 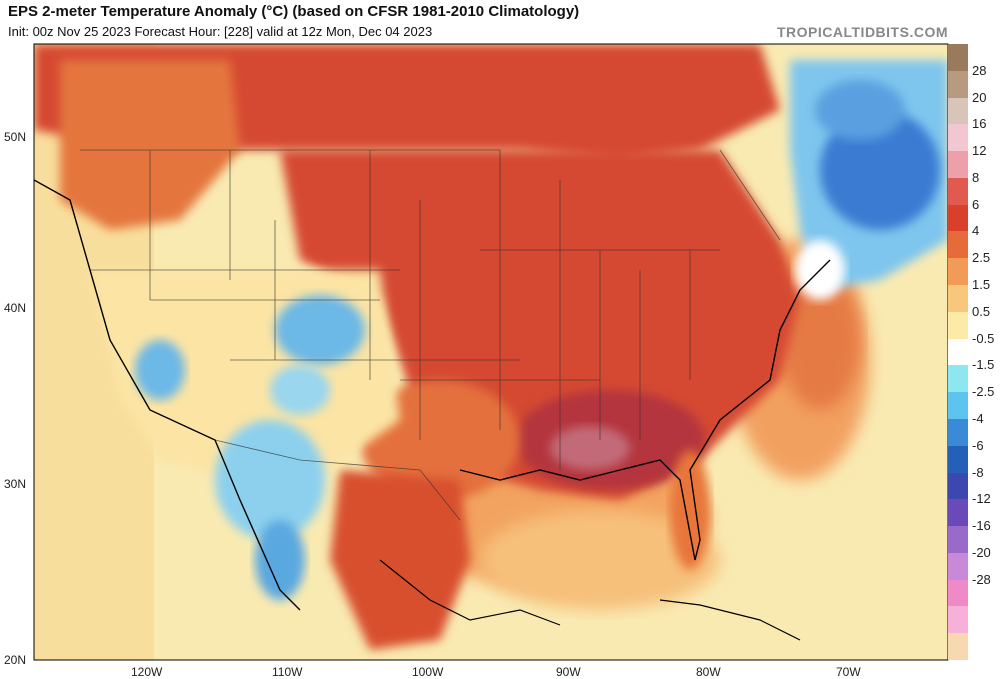 What do you see at coordinates (981, 311) in the screenshot?
I see `colorbar-label: 0.5` at bounding box center [981, 311].